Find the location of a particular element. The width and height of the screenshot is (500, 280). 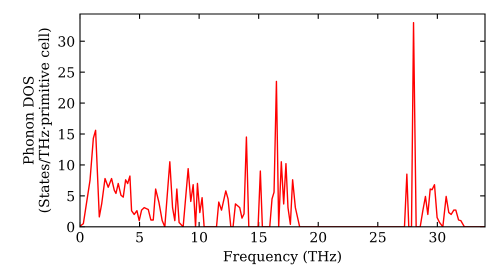

x-tick-label: 30 is located at coordinates (438, 237).